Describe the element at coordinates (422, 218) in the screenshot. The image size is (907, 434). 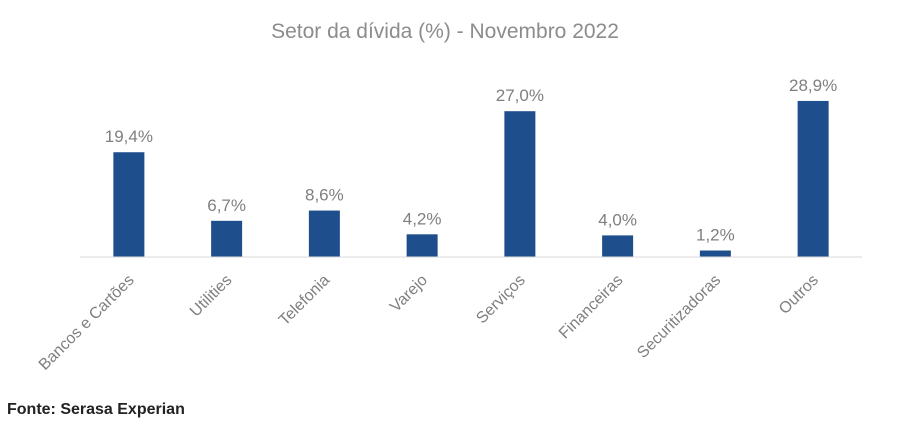
I see `value-label-3: 4,2%` at that location.